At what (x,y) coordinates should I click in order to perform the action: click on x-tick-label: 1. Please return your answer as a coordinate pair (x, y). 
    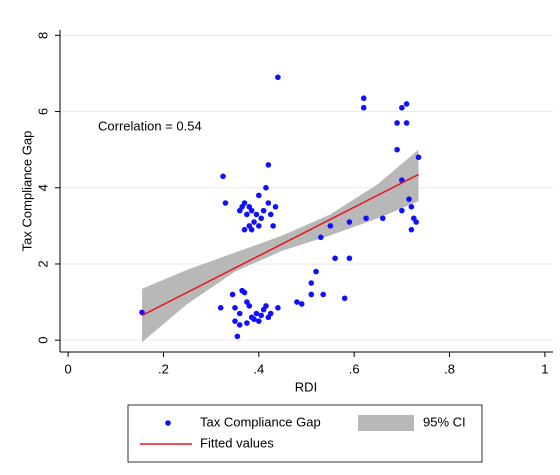
    Looking at the image, I should click on (544, 368).